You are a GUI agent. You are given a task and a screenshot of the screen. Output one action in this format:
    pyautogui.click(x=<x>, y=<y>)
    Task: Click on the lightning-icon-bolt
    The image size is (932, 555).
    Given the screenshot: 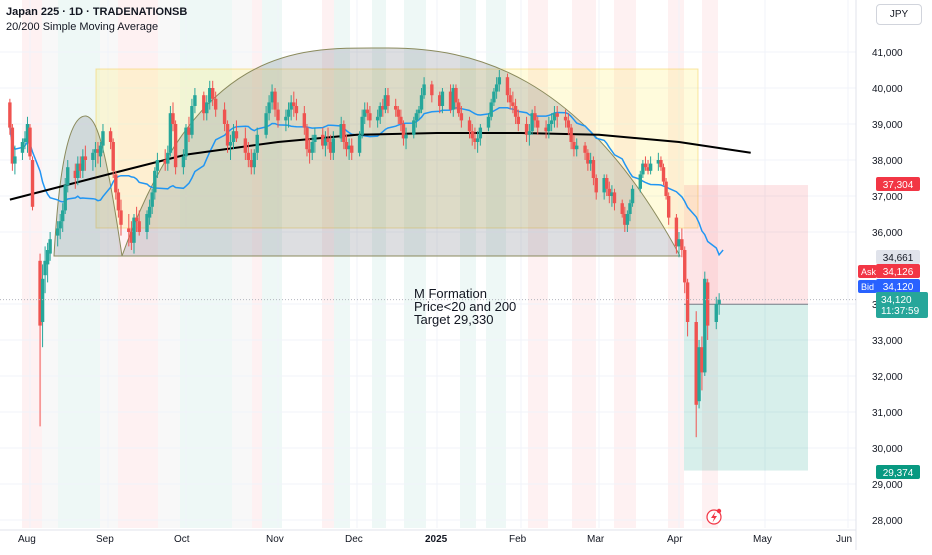 What is the action you would take?
    pyautogui.click(x=714, y=517)
    